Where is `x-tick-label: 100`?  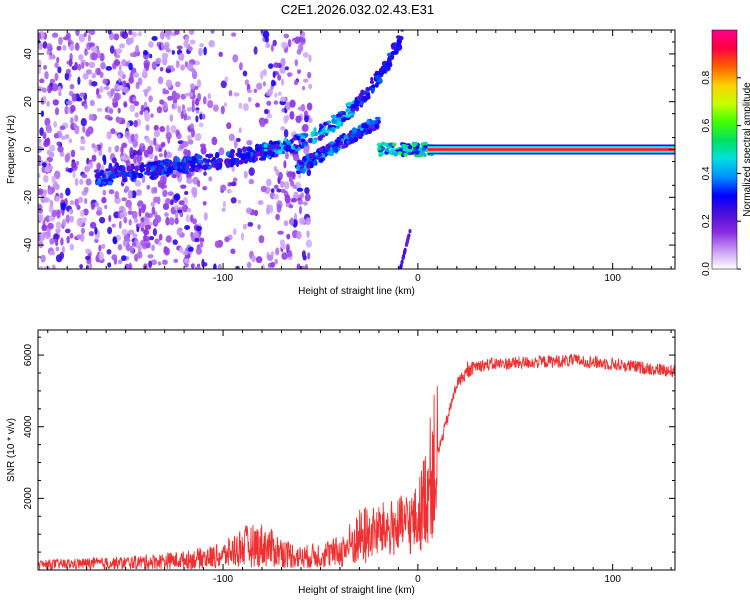 x-tick-label: 100 is located at coordinates (612, 579).